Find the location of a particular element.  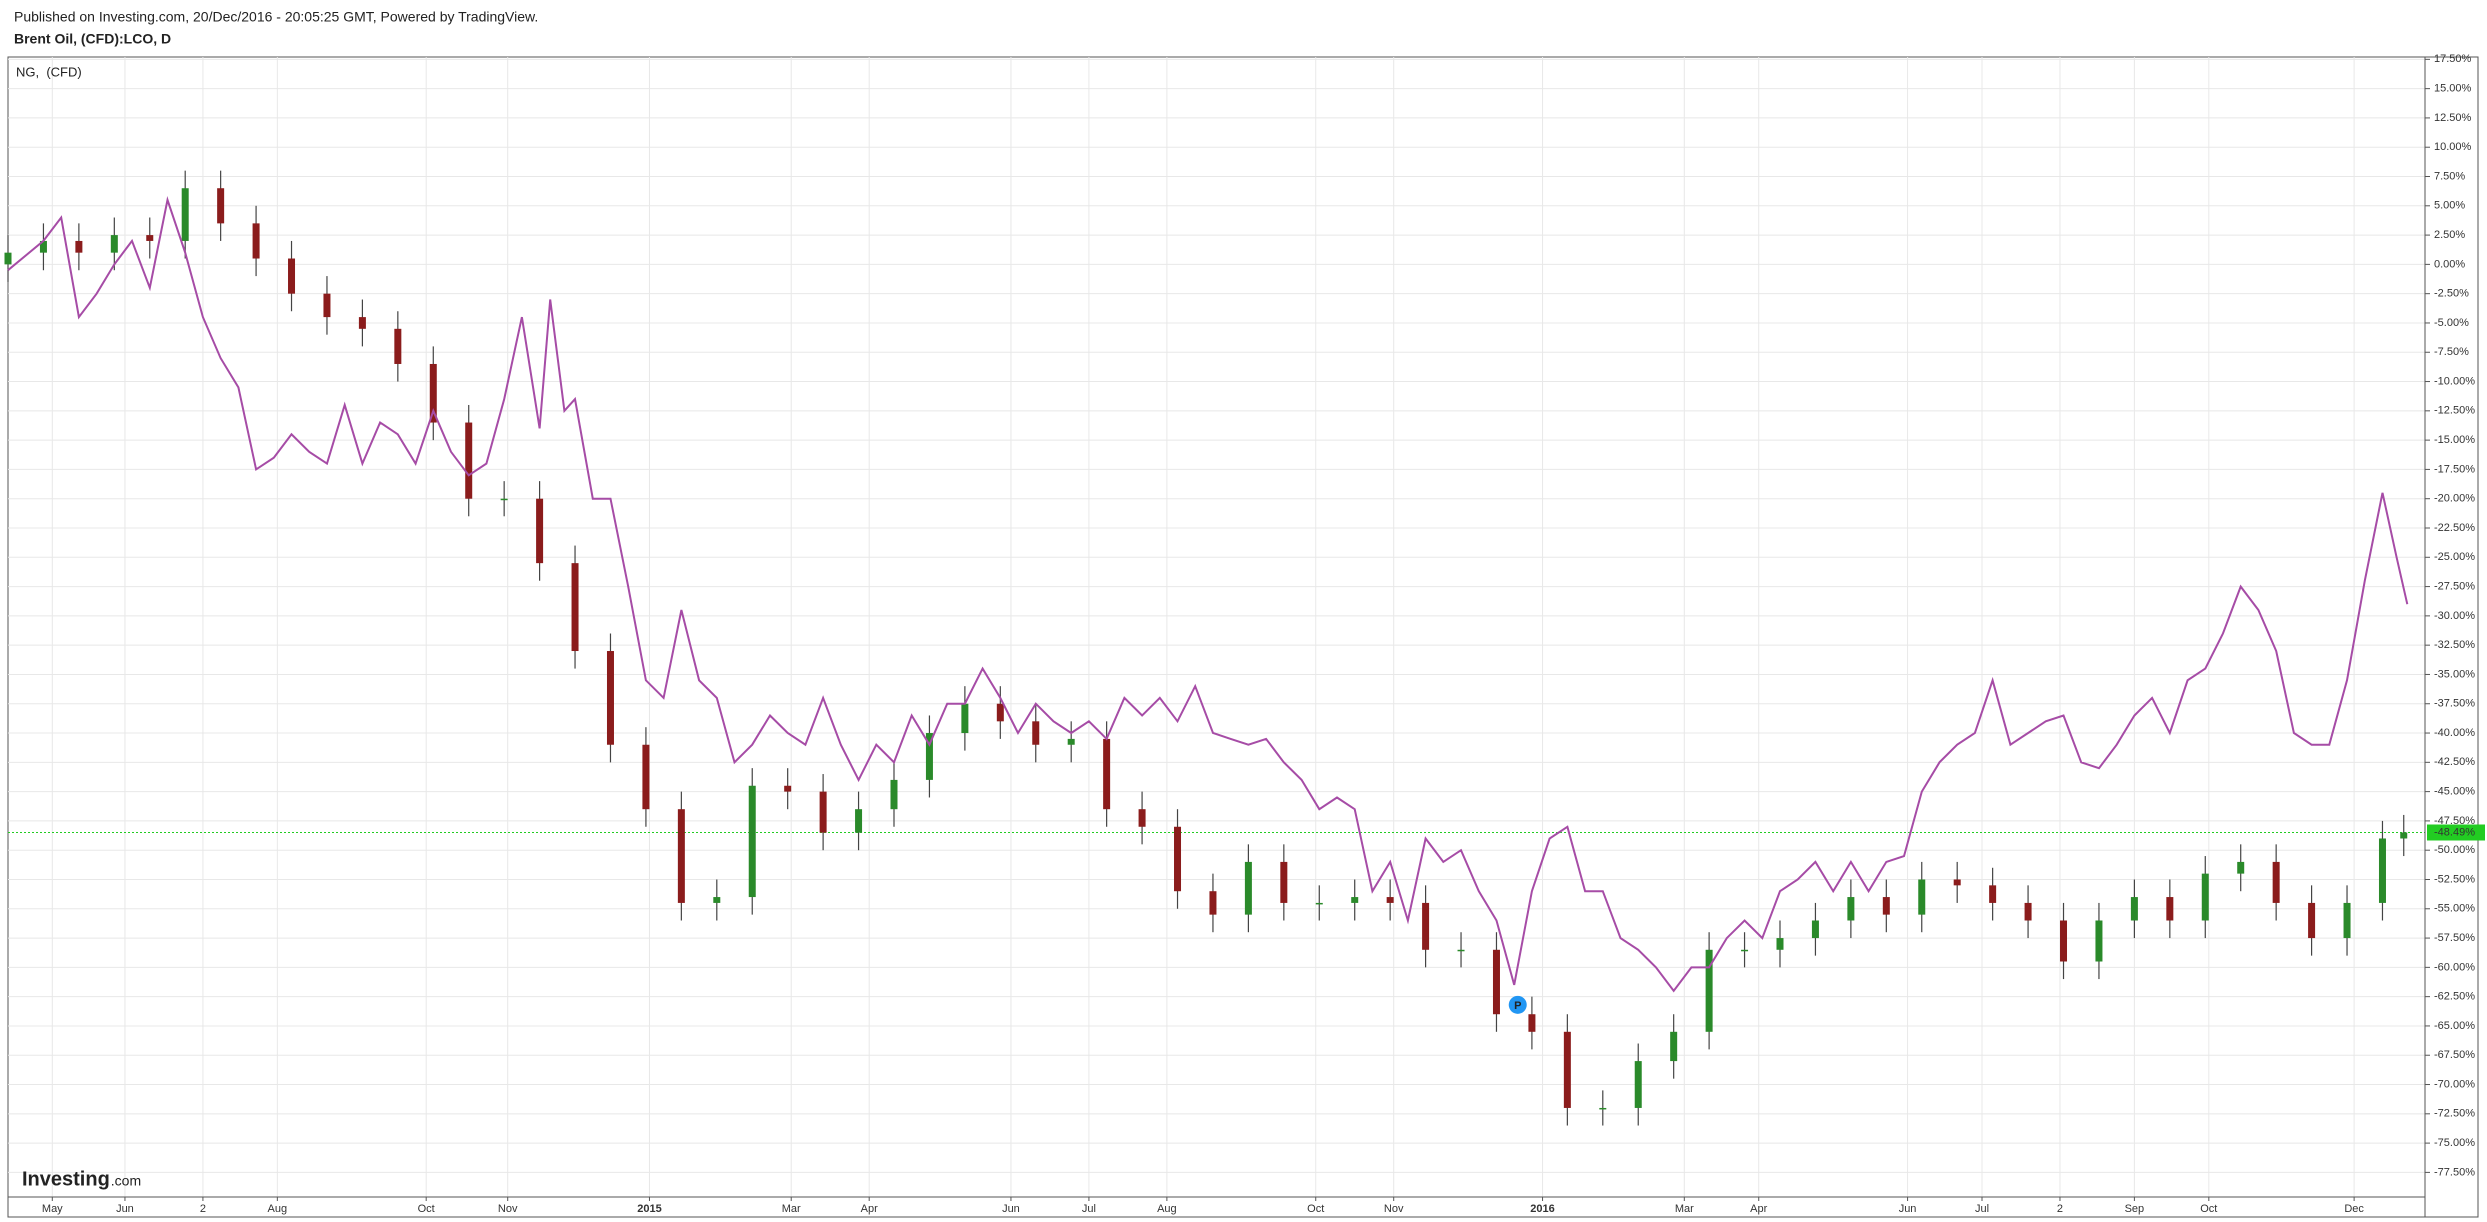

y-tick-label: -7.50% is located at coordinates (2451, 352).